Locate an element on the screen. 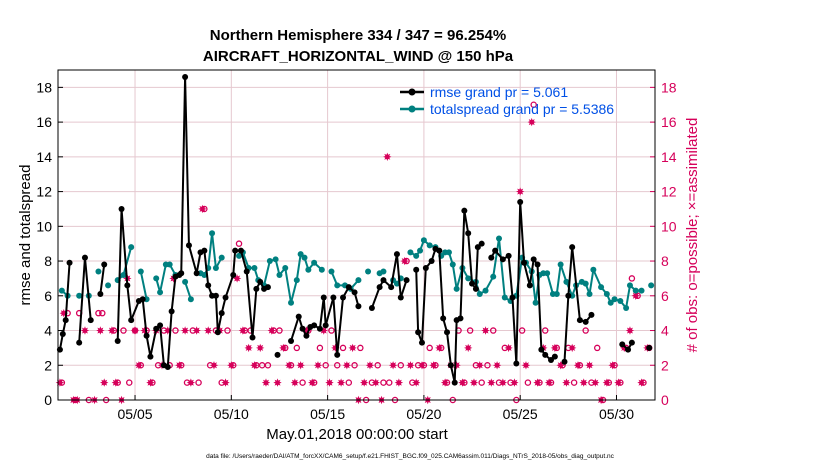 This screenshot has width=830, height=470. x-tick-label: 05/05 is located at coordinates (135, 414).